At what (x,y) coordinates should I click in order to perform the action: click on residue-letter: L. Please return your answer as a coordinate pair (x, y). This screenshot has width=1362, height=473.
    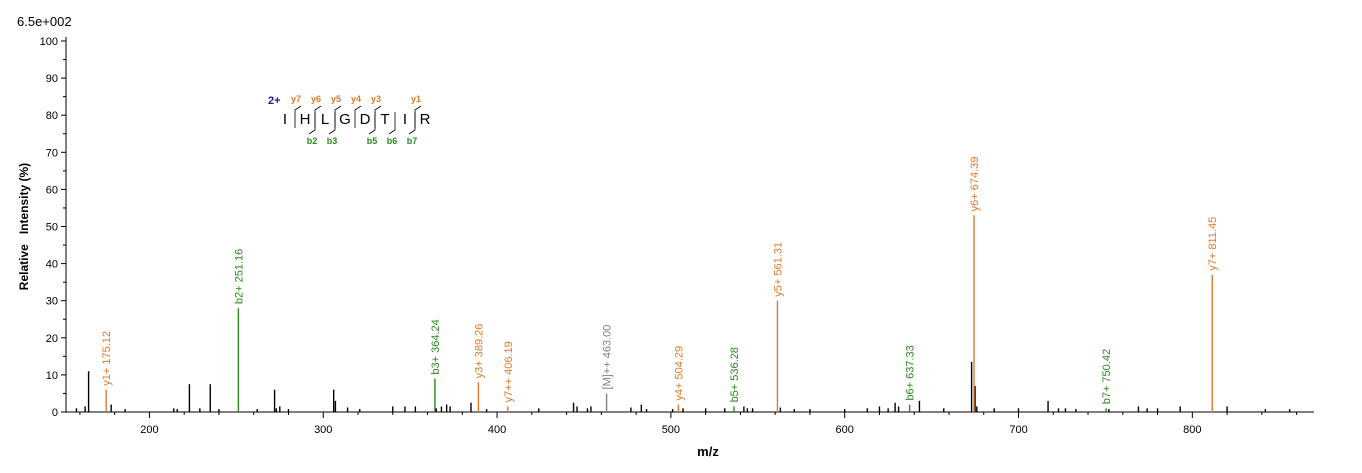
    Looking at the image, I should click on (325, 119).